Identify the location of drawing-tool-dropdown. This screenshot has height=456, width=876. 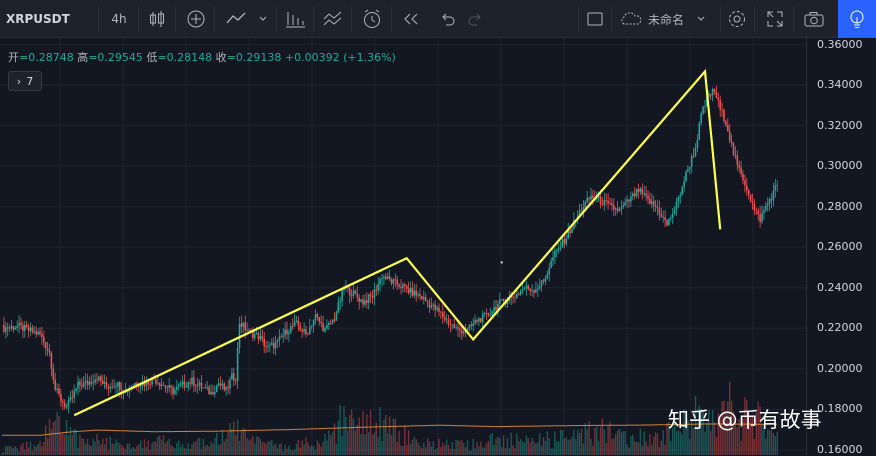
(263, 19).